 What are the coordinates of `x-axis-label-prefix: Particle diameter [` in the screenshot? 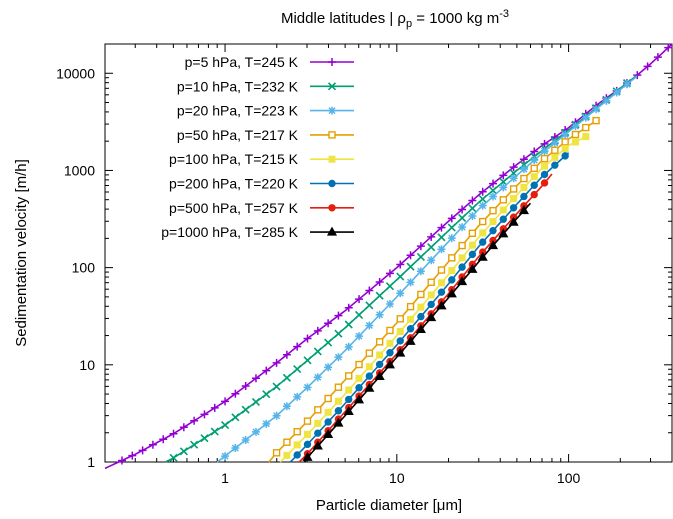 It's located at (377, 505).